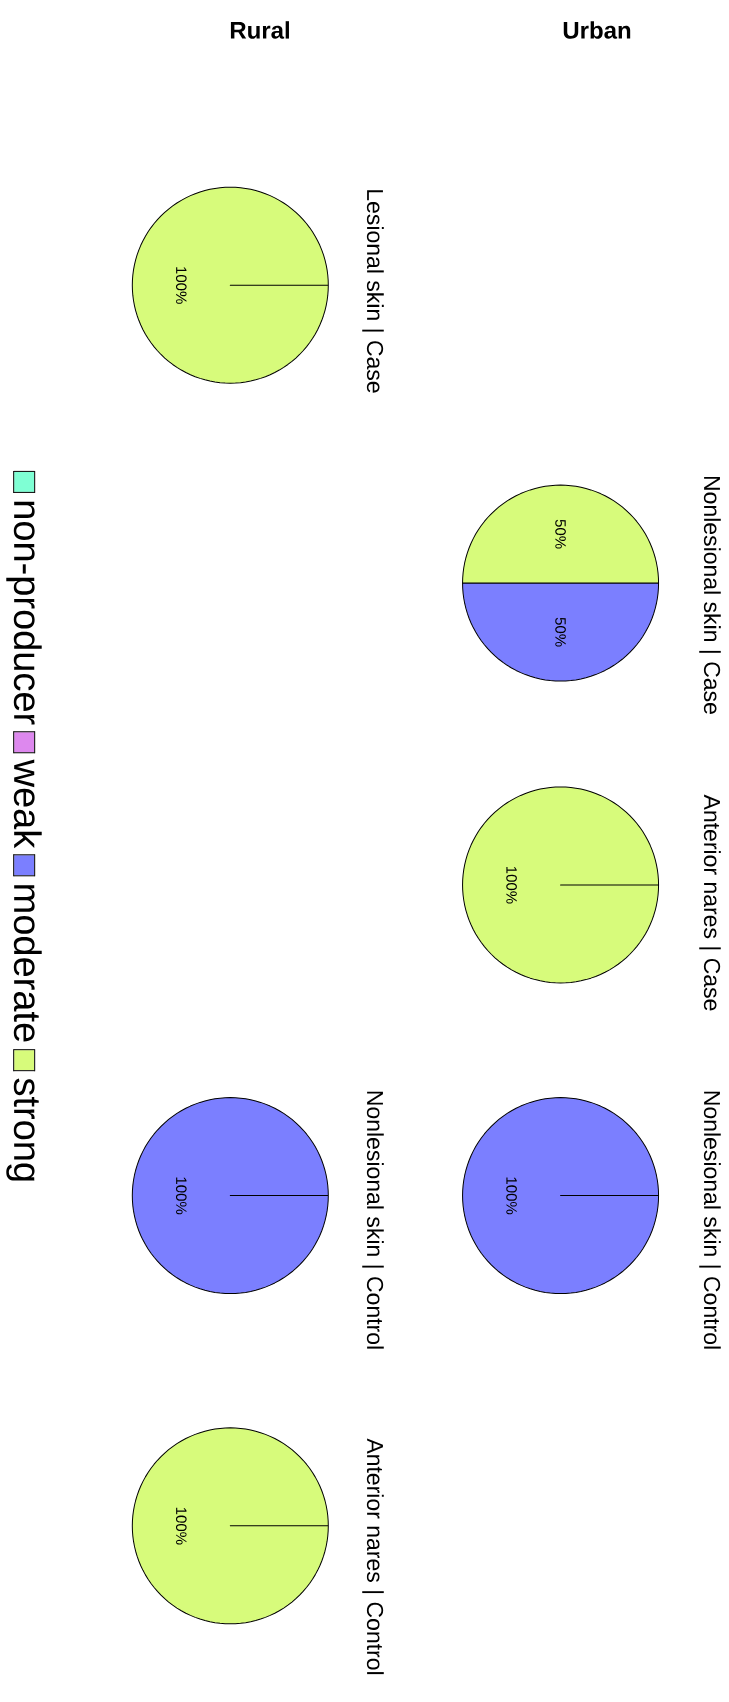  I want to click on text: Rural, so click(259, 30).